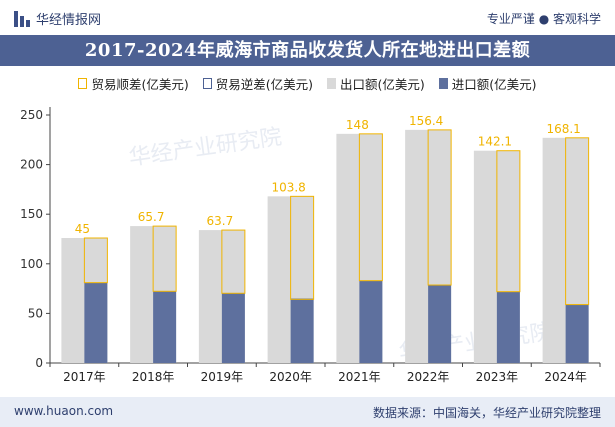  What do you see at coordinates (495, 142) in the screenshot?
I see `data-label-surplus: 142.1` at bounding box center [495, 142].